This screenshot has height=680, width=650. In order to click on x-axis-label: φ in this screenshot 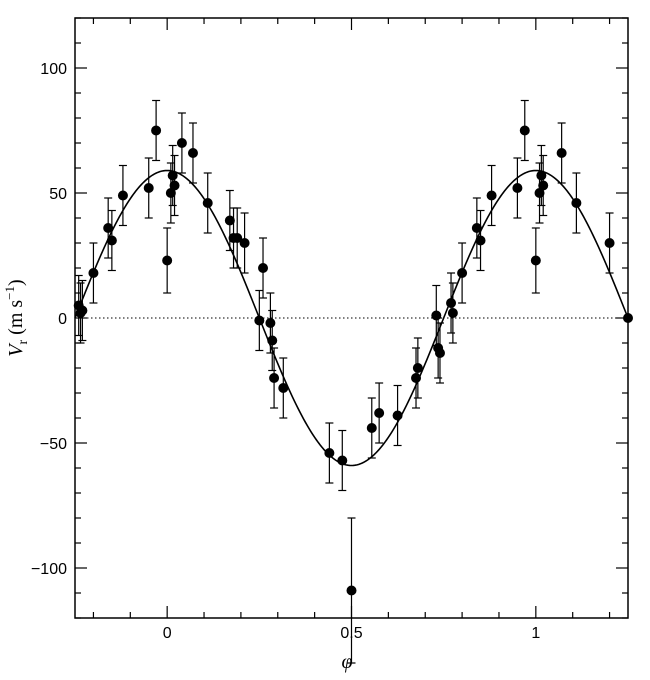, I will do `click(346, 662)`.